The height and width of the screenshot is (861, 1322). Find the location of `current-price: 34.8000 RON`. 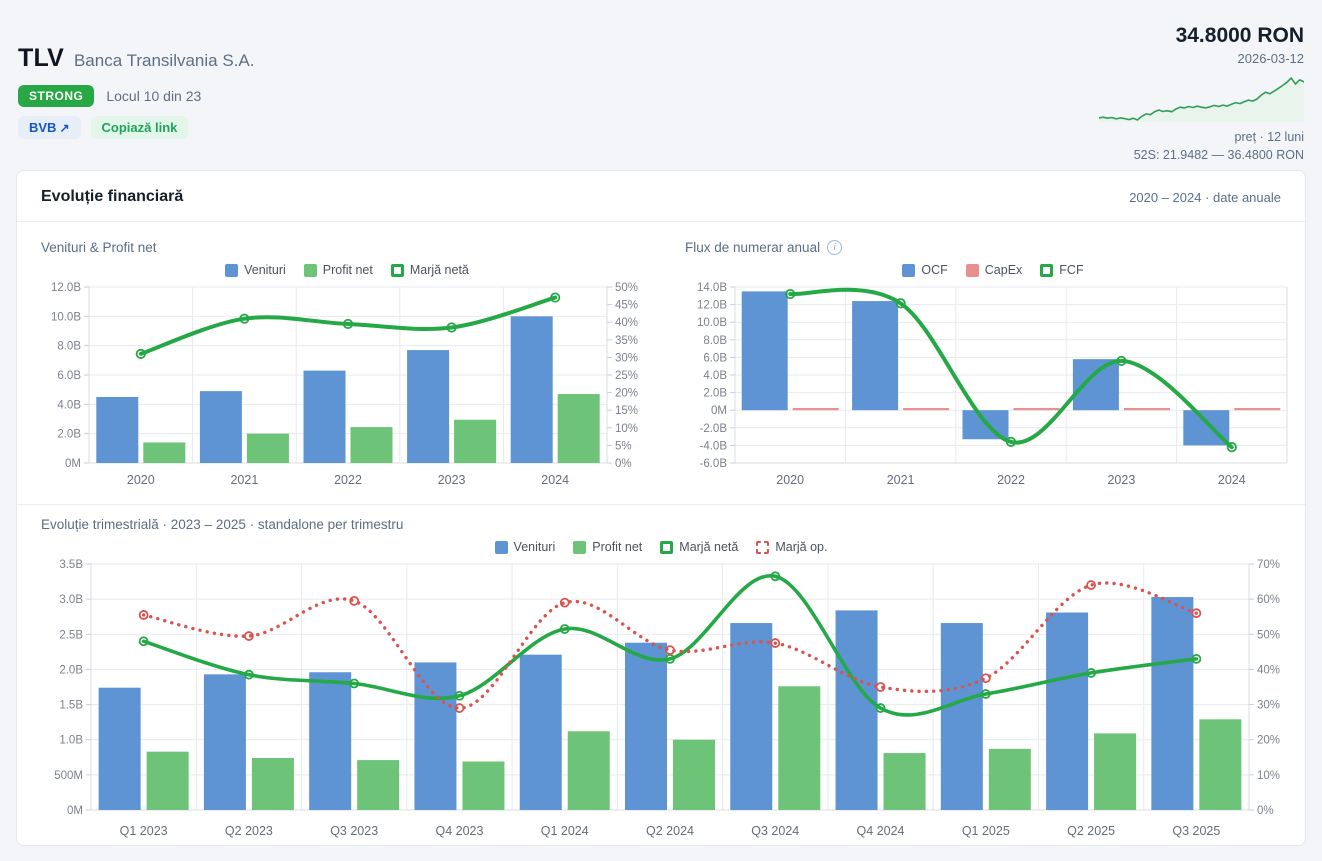

current-price: 34.8000 RON is located at coordinates (1239, 35).